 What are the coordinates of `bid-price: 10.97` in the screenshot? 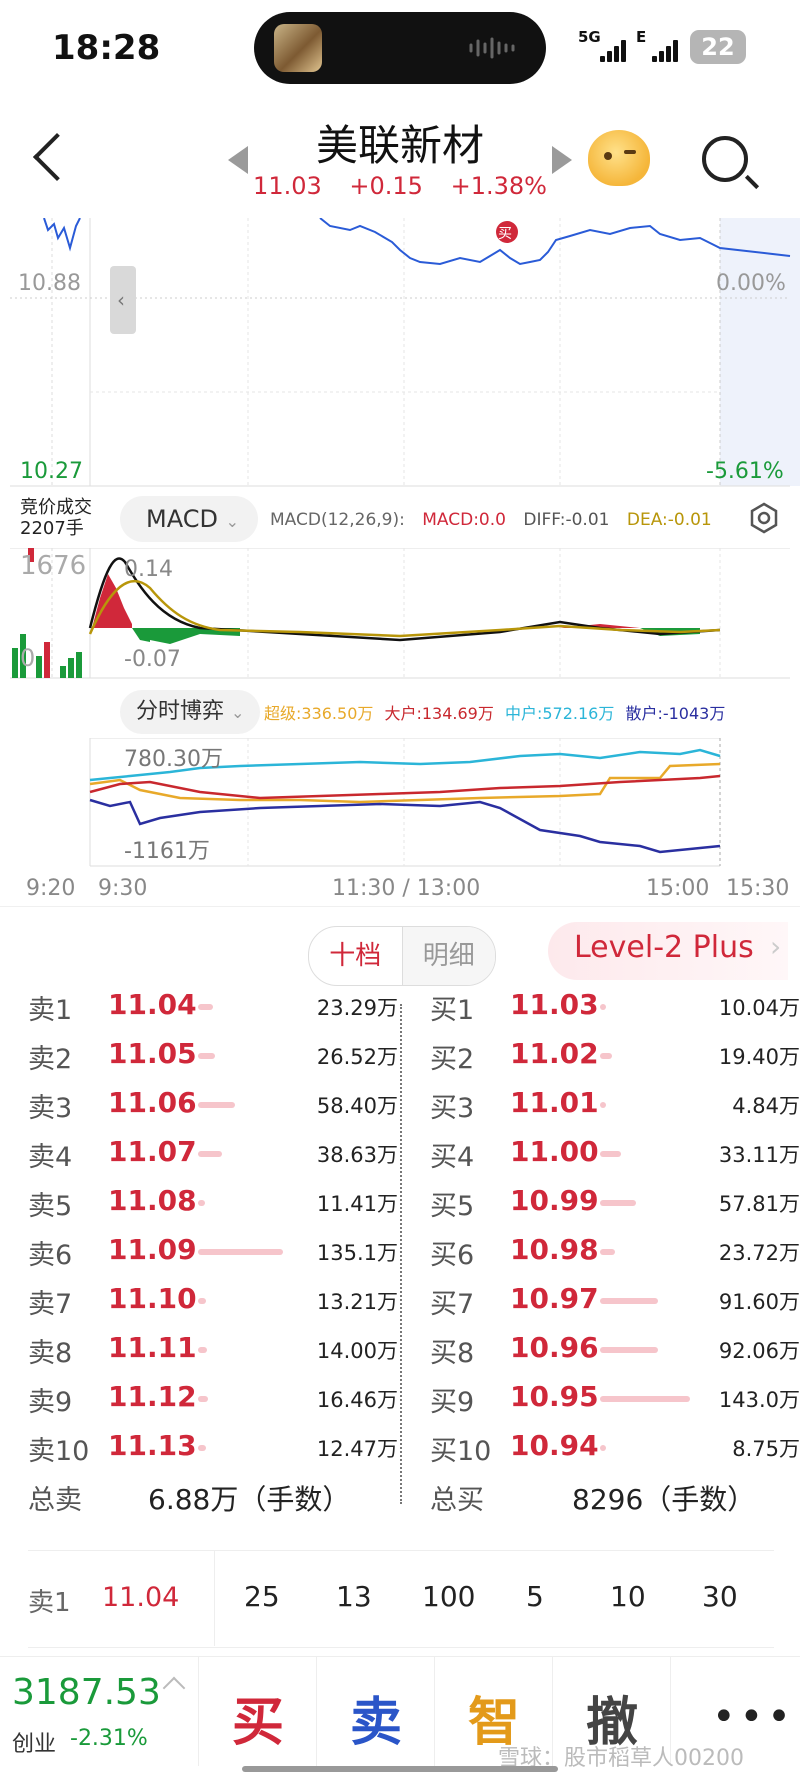 It's located at (554, 1298).